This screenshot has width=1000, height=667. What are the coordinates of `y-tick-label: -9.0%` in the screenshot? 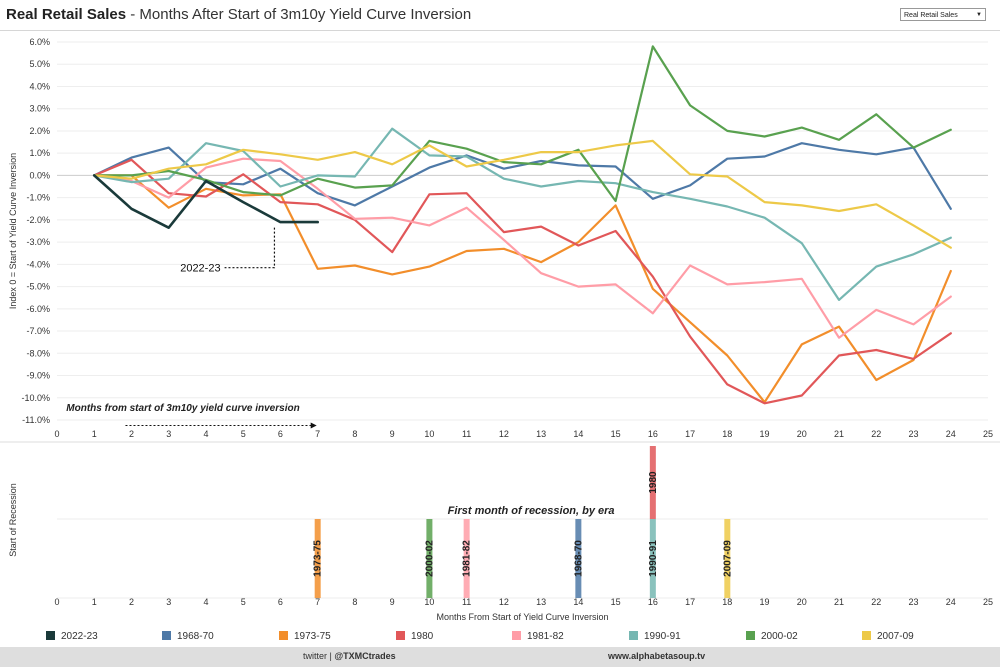 It's located at (38, 376).